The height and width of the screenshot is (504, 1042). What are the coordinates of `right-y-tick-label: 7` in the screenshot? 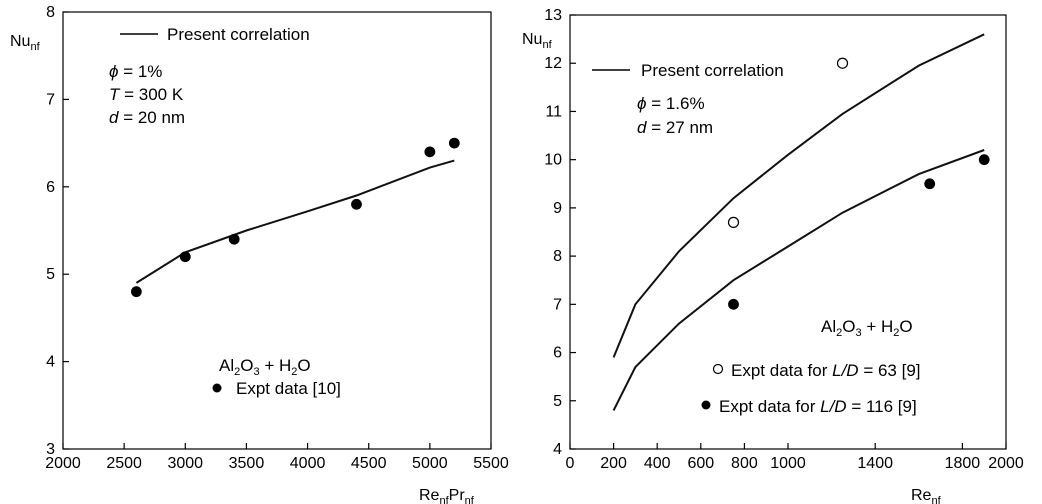 It's located at (557, 304).